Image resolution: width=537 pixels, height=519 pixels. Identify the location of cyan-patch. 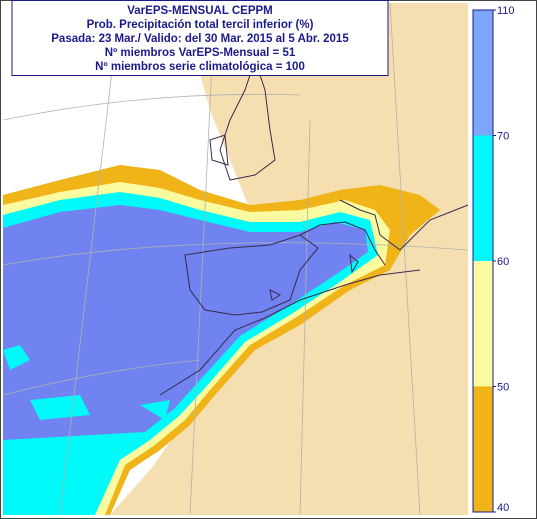
(86, 382).